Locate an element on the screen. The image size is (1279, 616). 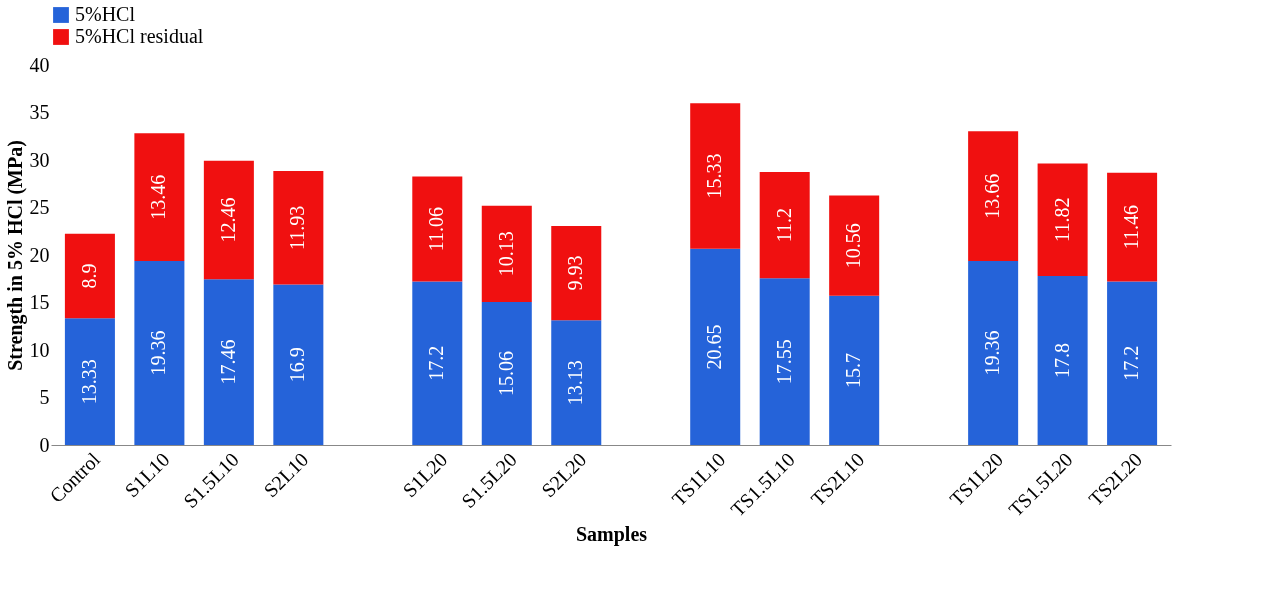
data-label: 11.93 is located at coordinates (297, 227).